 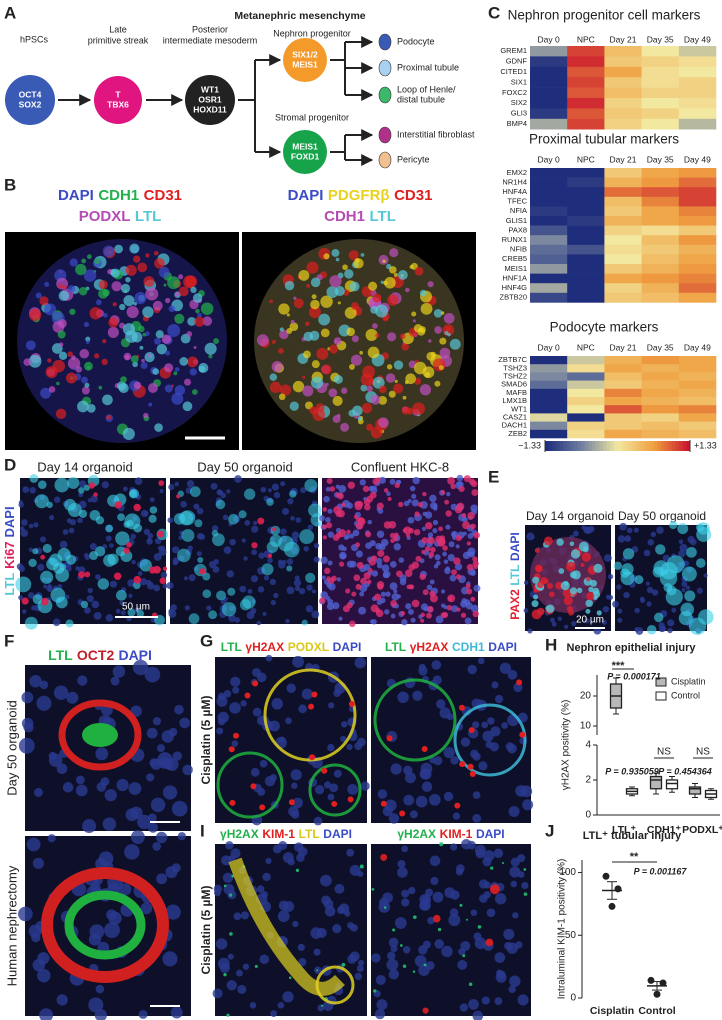 What do you see at coordinates (661, 696) in the screenshot?
I see `legend-swatch` at bounding box center [661, 696].